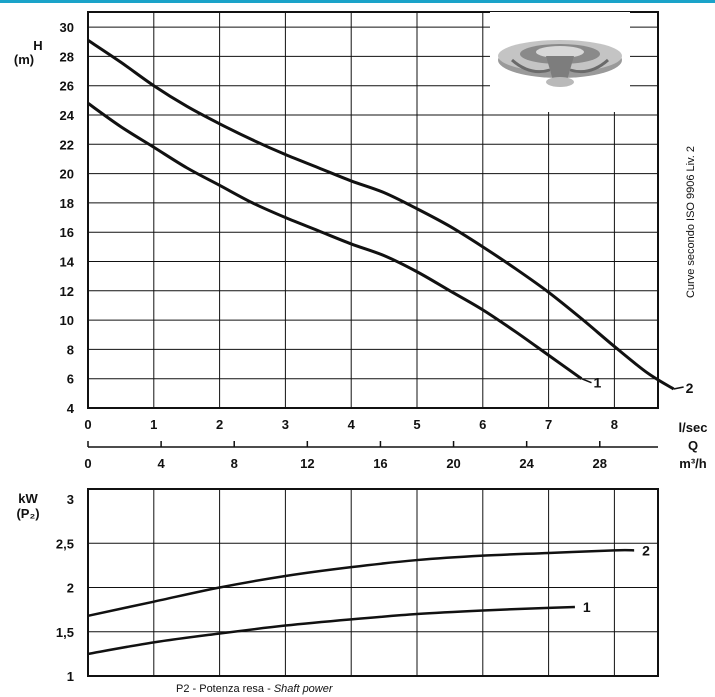  What do you see at coordinates (24, 59) in the screenshot?
I see `head-y-label-2: (m)` at bounding box center [24, 59].